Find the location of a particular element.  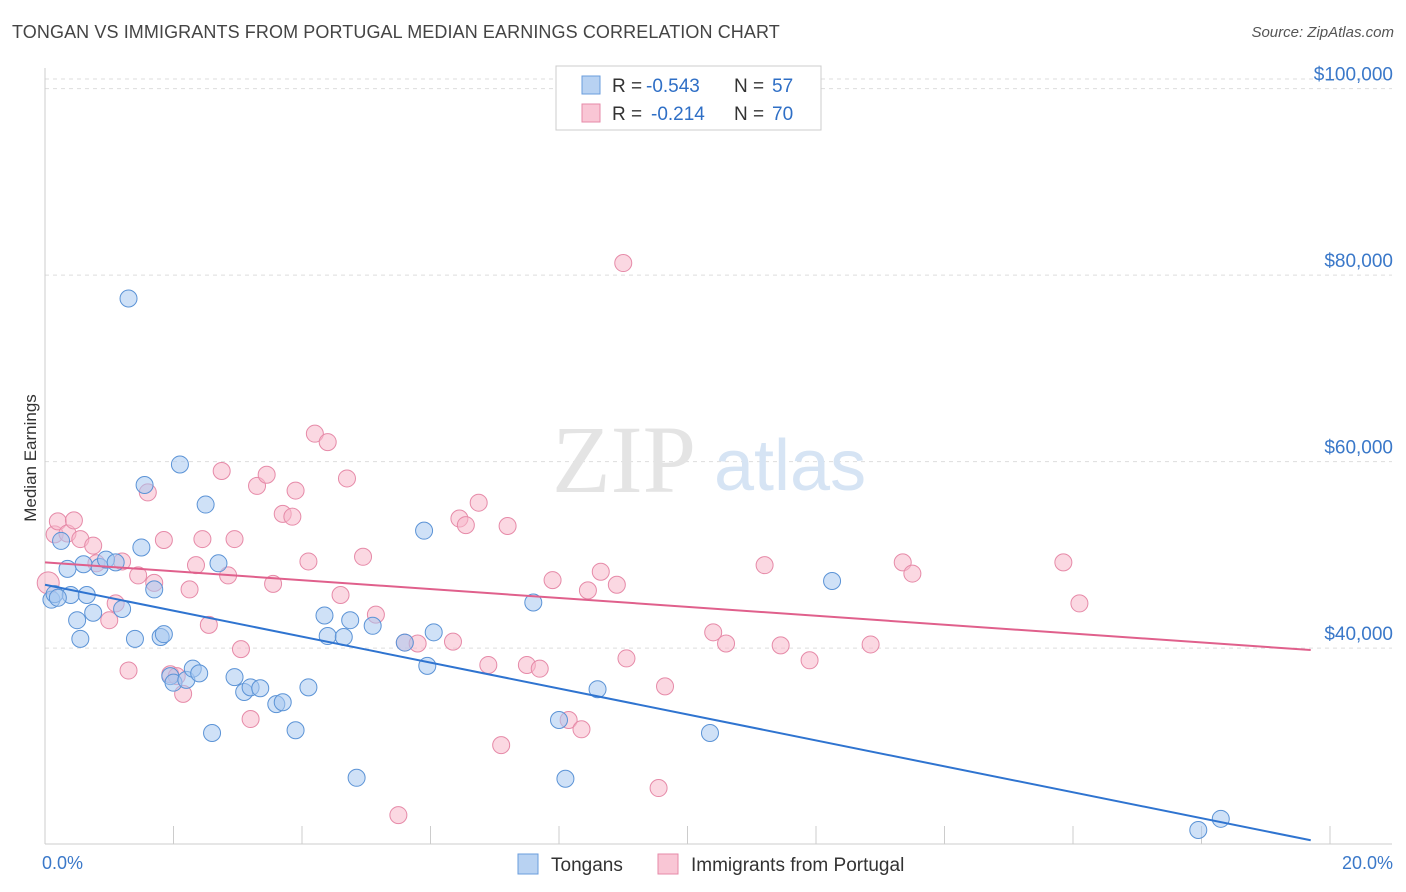

legend-r-value-2: -0.214 is located at coordinates (678, 114).